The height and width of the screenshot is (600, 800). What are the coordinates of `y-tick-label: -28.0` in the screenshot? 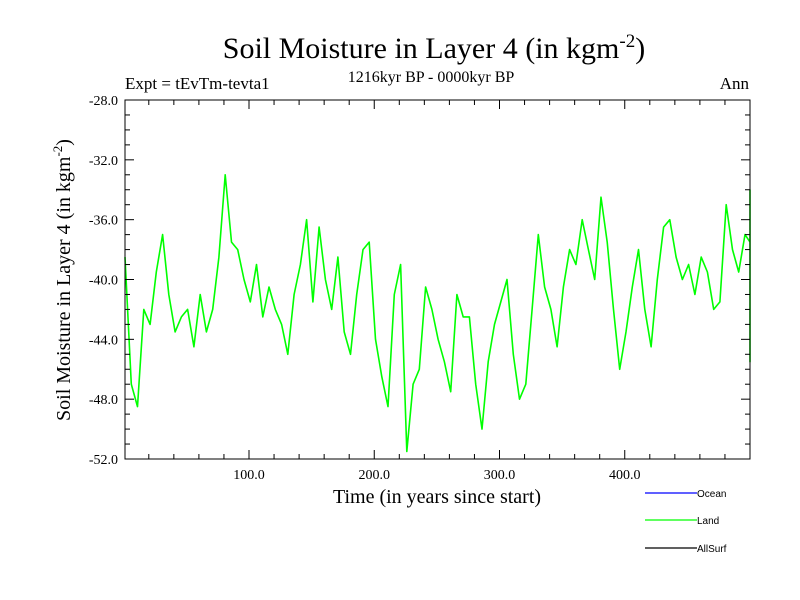 It's located at (103, 101).